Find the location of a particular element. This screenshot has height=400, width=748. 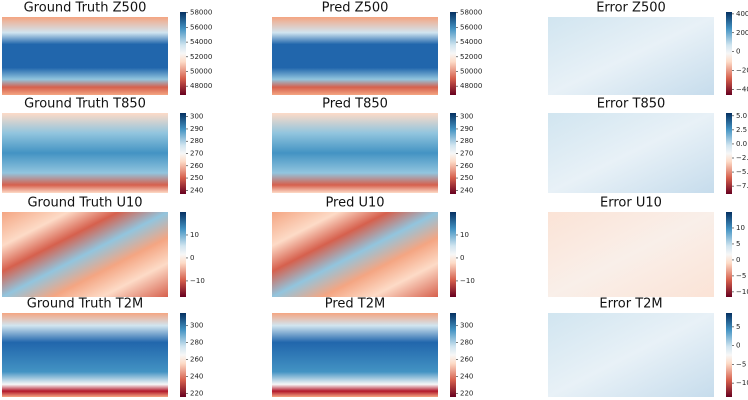

panel-title: Pred T850 is located at coordinates (355, 104).